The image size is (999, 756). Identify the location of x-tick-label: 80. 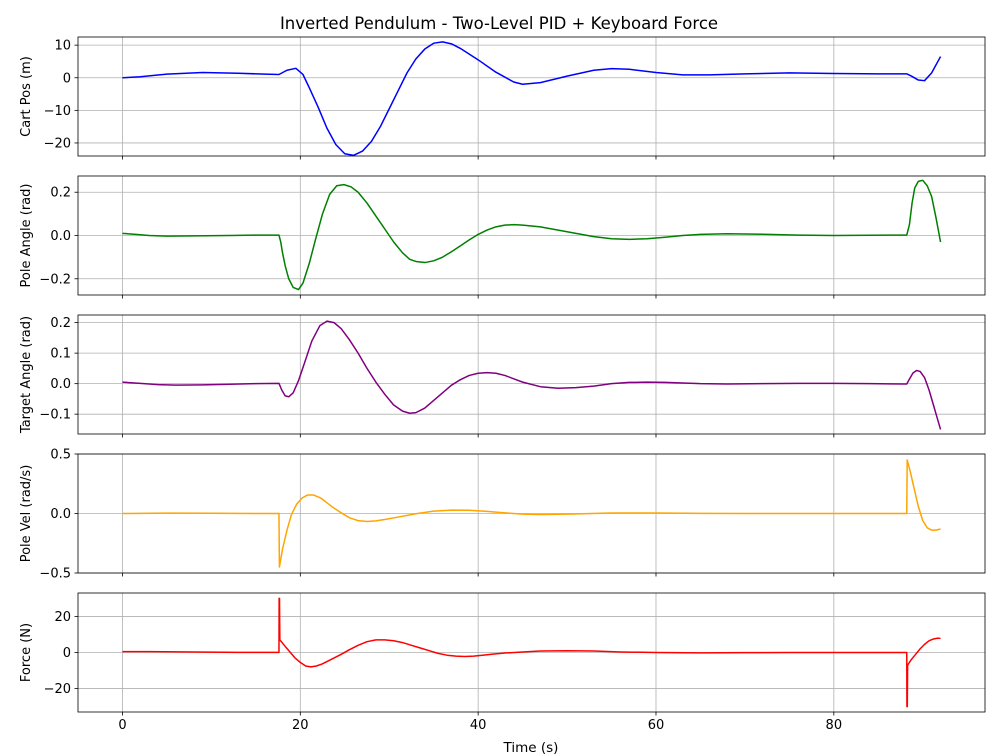
(834, 725).